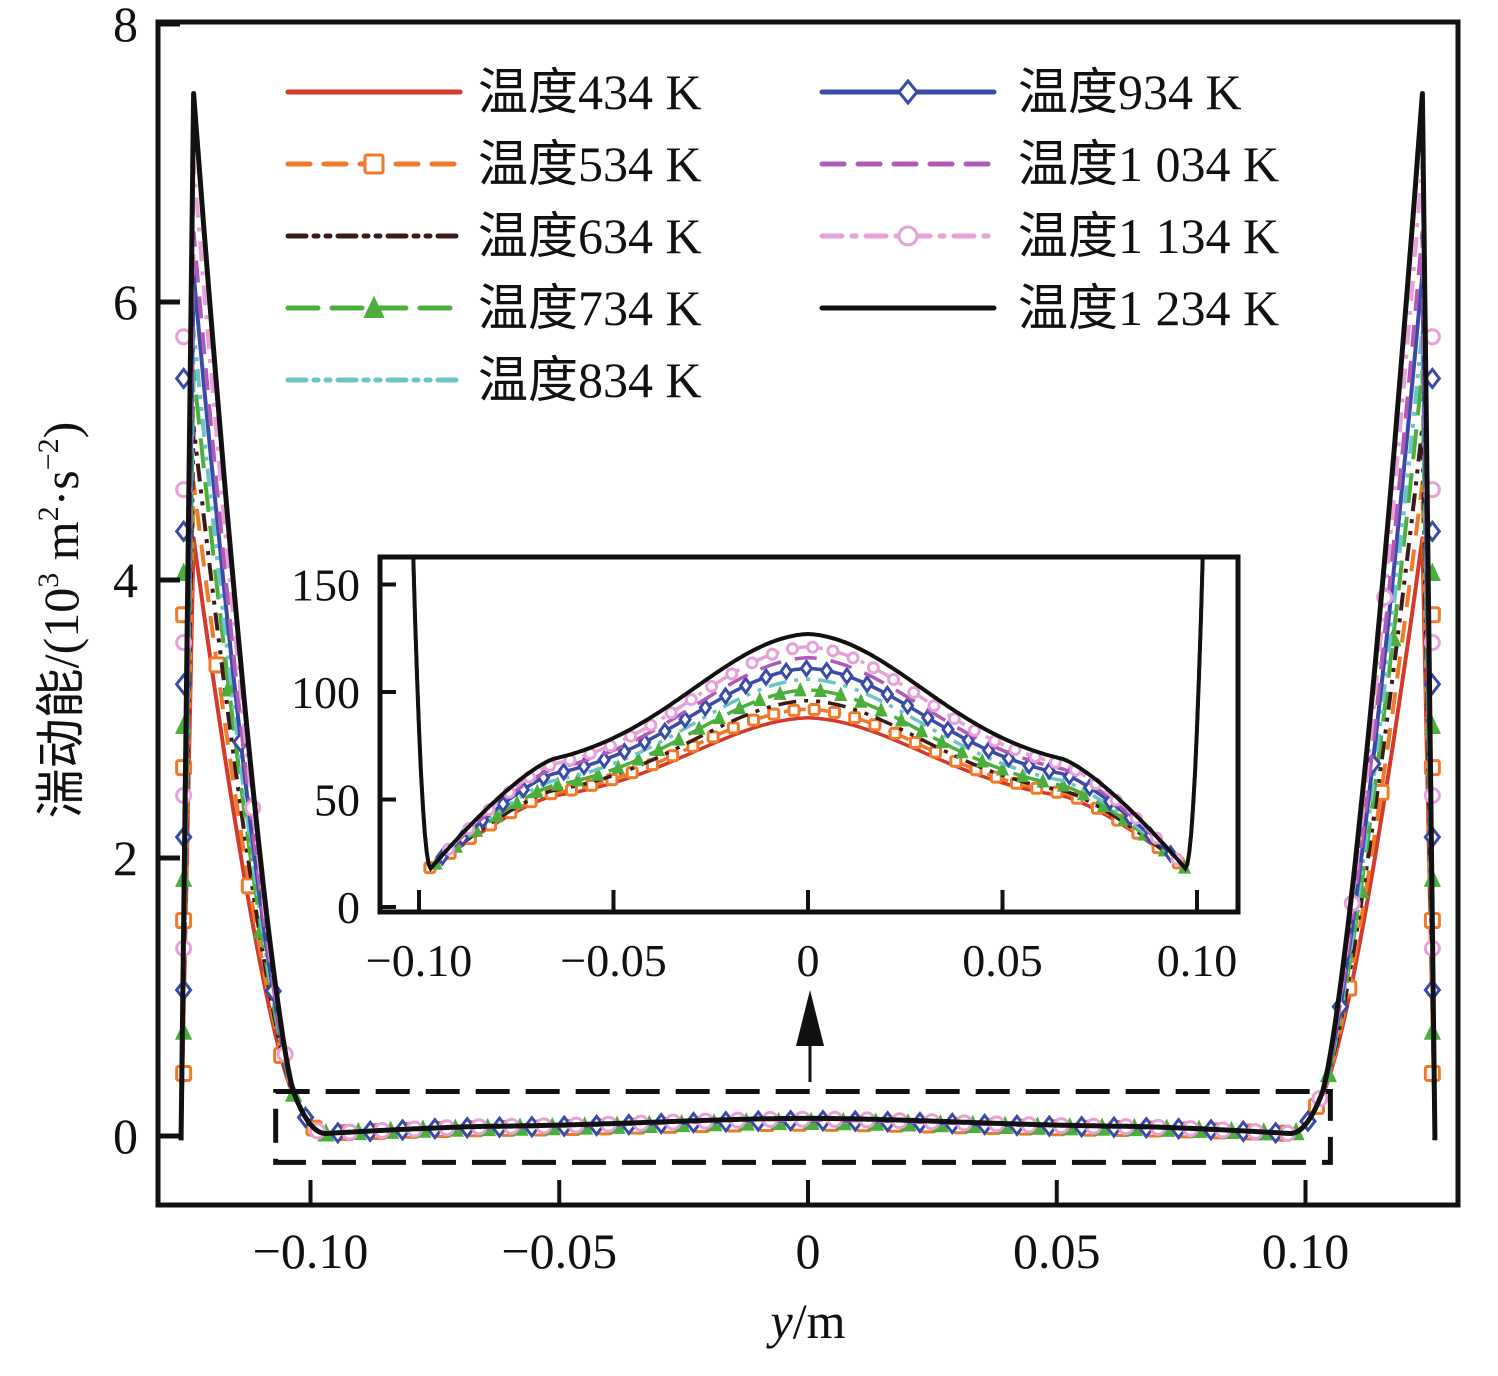  What do you see at coordinates (1057, 1251) in the screenshot?
I see `x-tick-label: 0.05` at bounding box center [1057, 1251].